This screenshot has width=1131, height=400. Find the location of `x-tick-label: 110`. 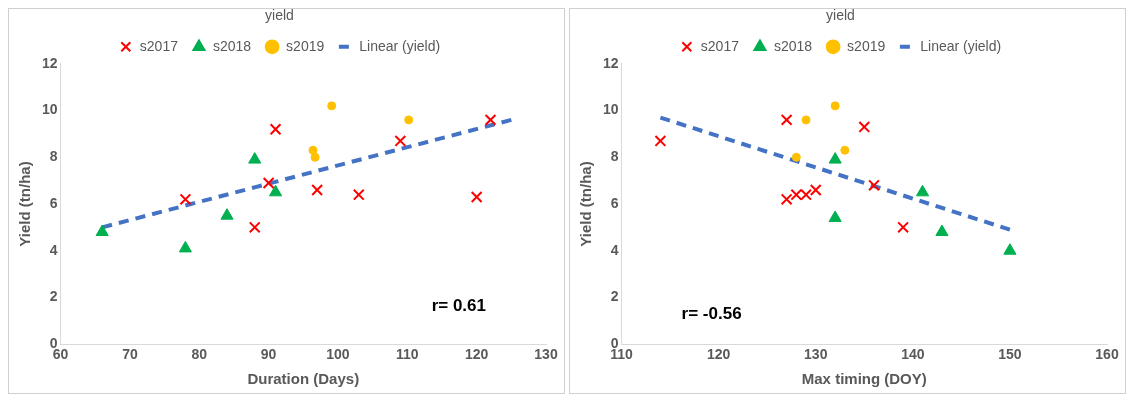

x-tick-label: 110 is located at coordinates (407, 354).